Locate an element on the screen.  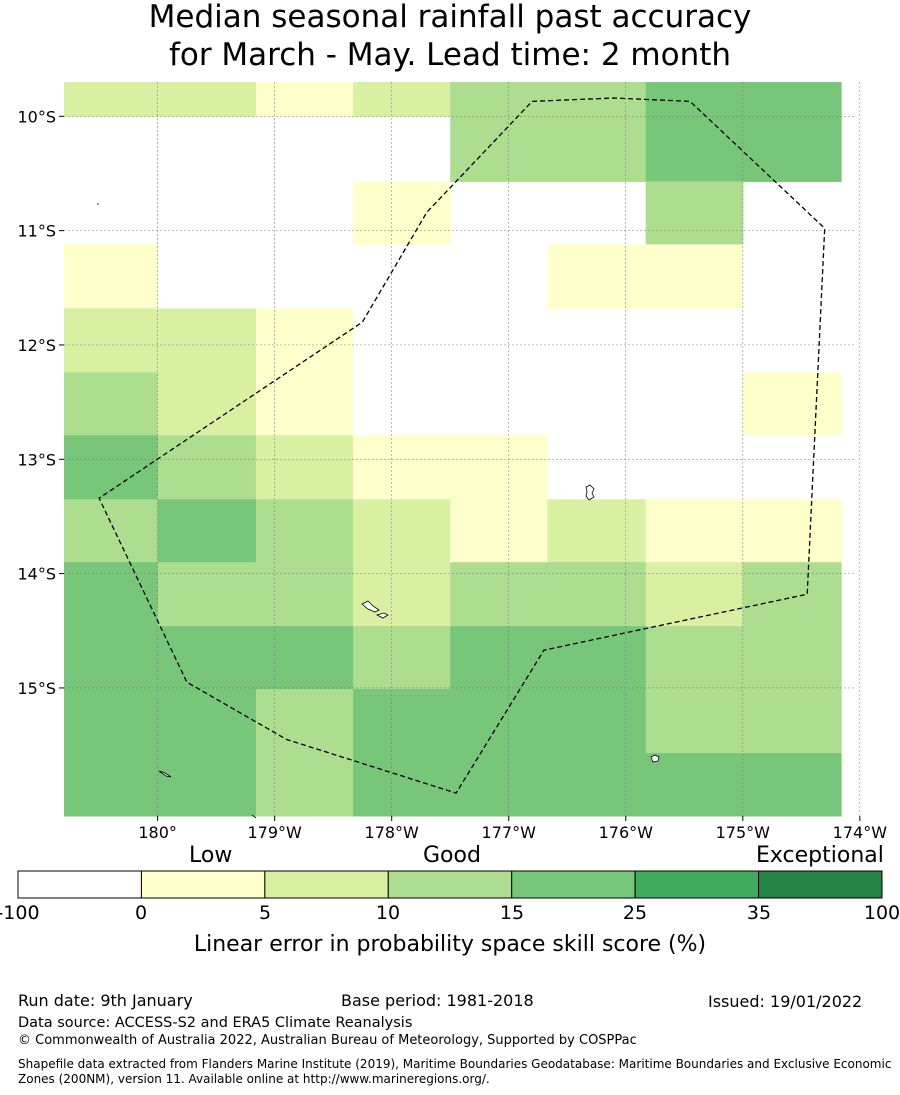
lat-tick-label: 15°S is located at coordinates (36, 688).